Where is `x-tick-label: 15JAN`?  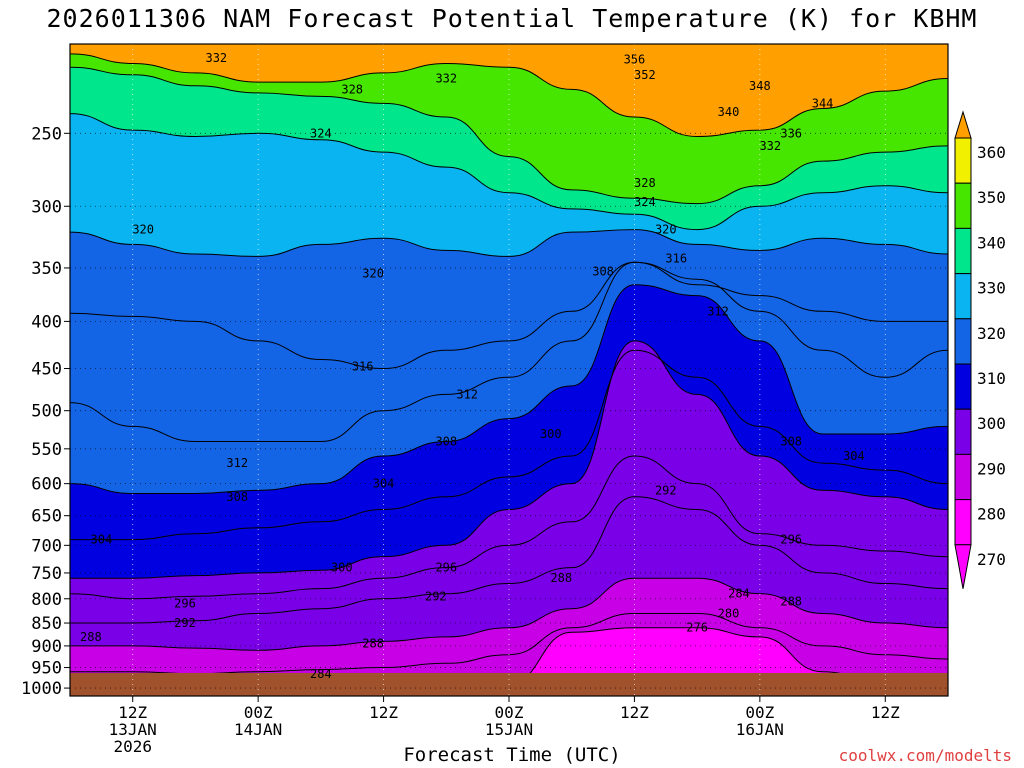
x-tick-label: 15JAN is located at coordinates (509, 729).